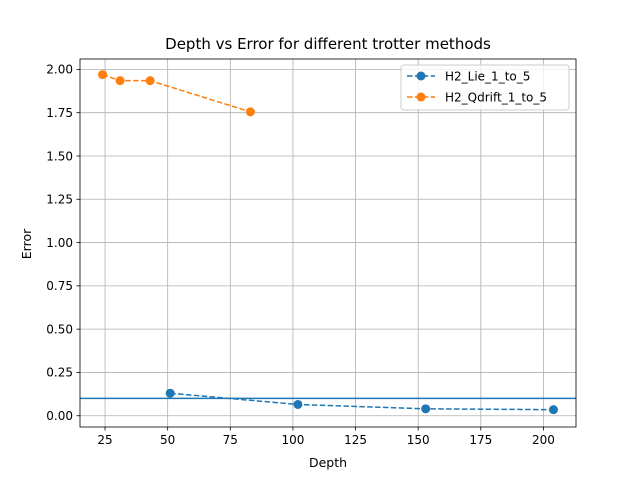  I want to click on y-tick-label: 1.25, so click(59, 200).